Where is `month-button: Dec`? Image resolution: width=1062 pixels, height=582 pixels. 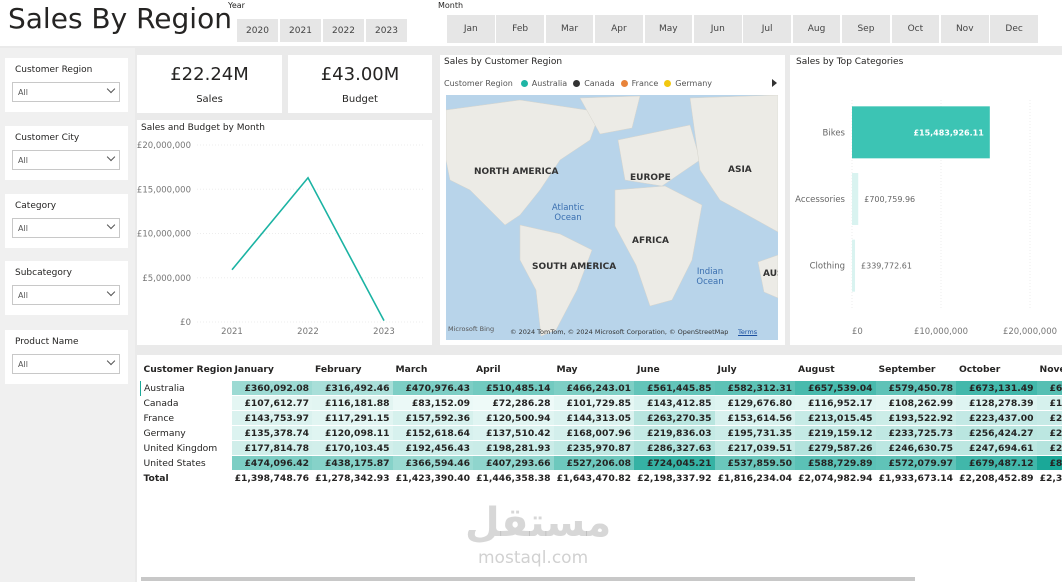
month-button: Dec is located at coordinates (1014, 29).